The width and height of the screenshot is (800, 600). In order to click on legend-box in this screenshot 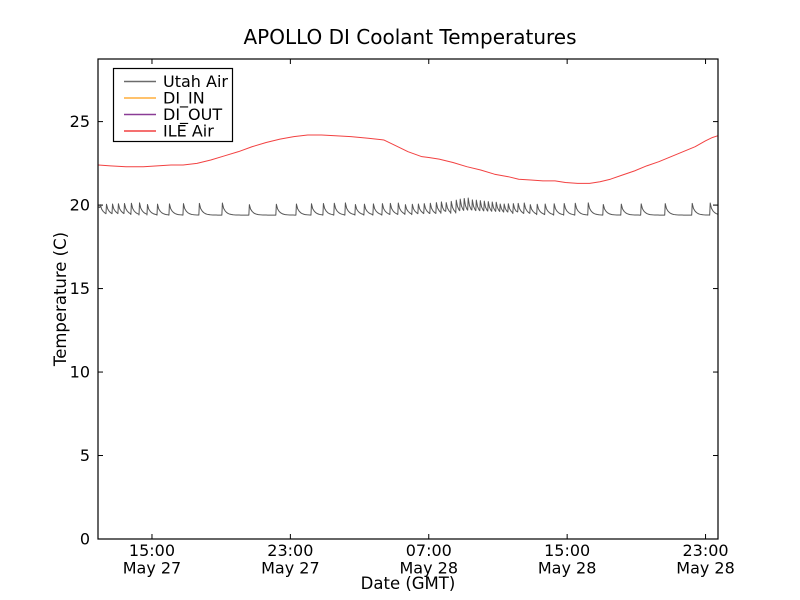, I will do `click(173, 105)`.